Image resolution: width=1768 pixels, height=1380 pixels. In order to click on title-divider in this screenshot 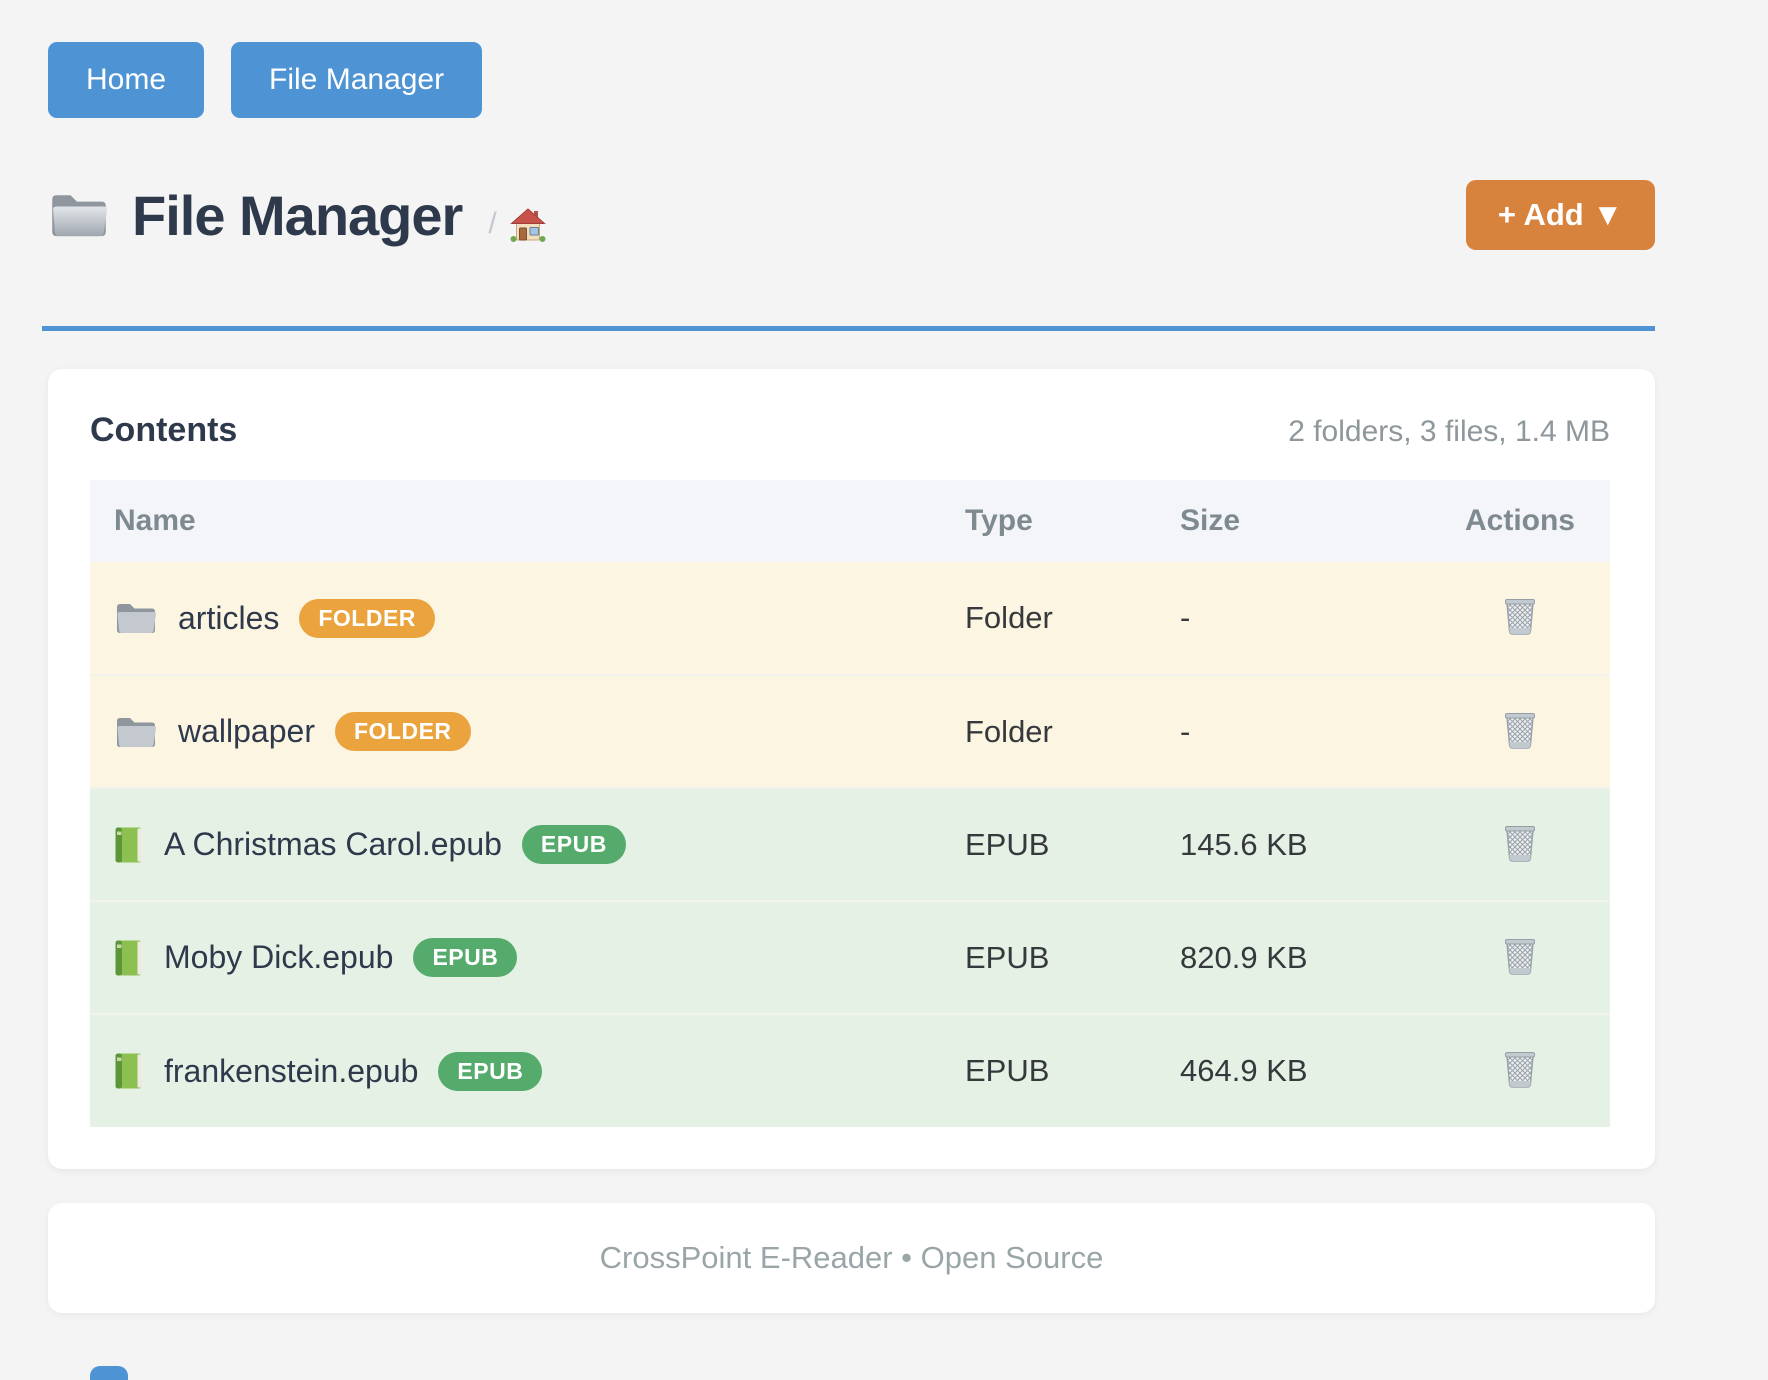, I will do `click(848, 328)`.